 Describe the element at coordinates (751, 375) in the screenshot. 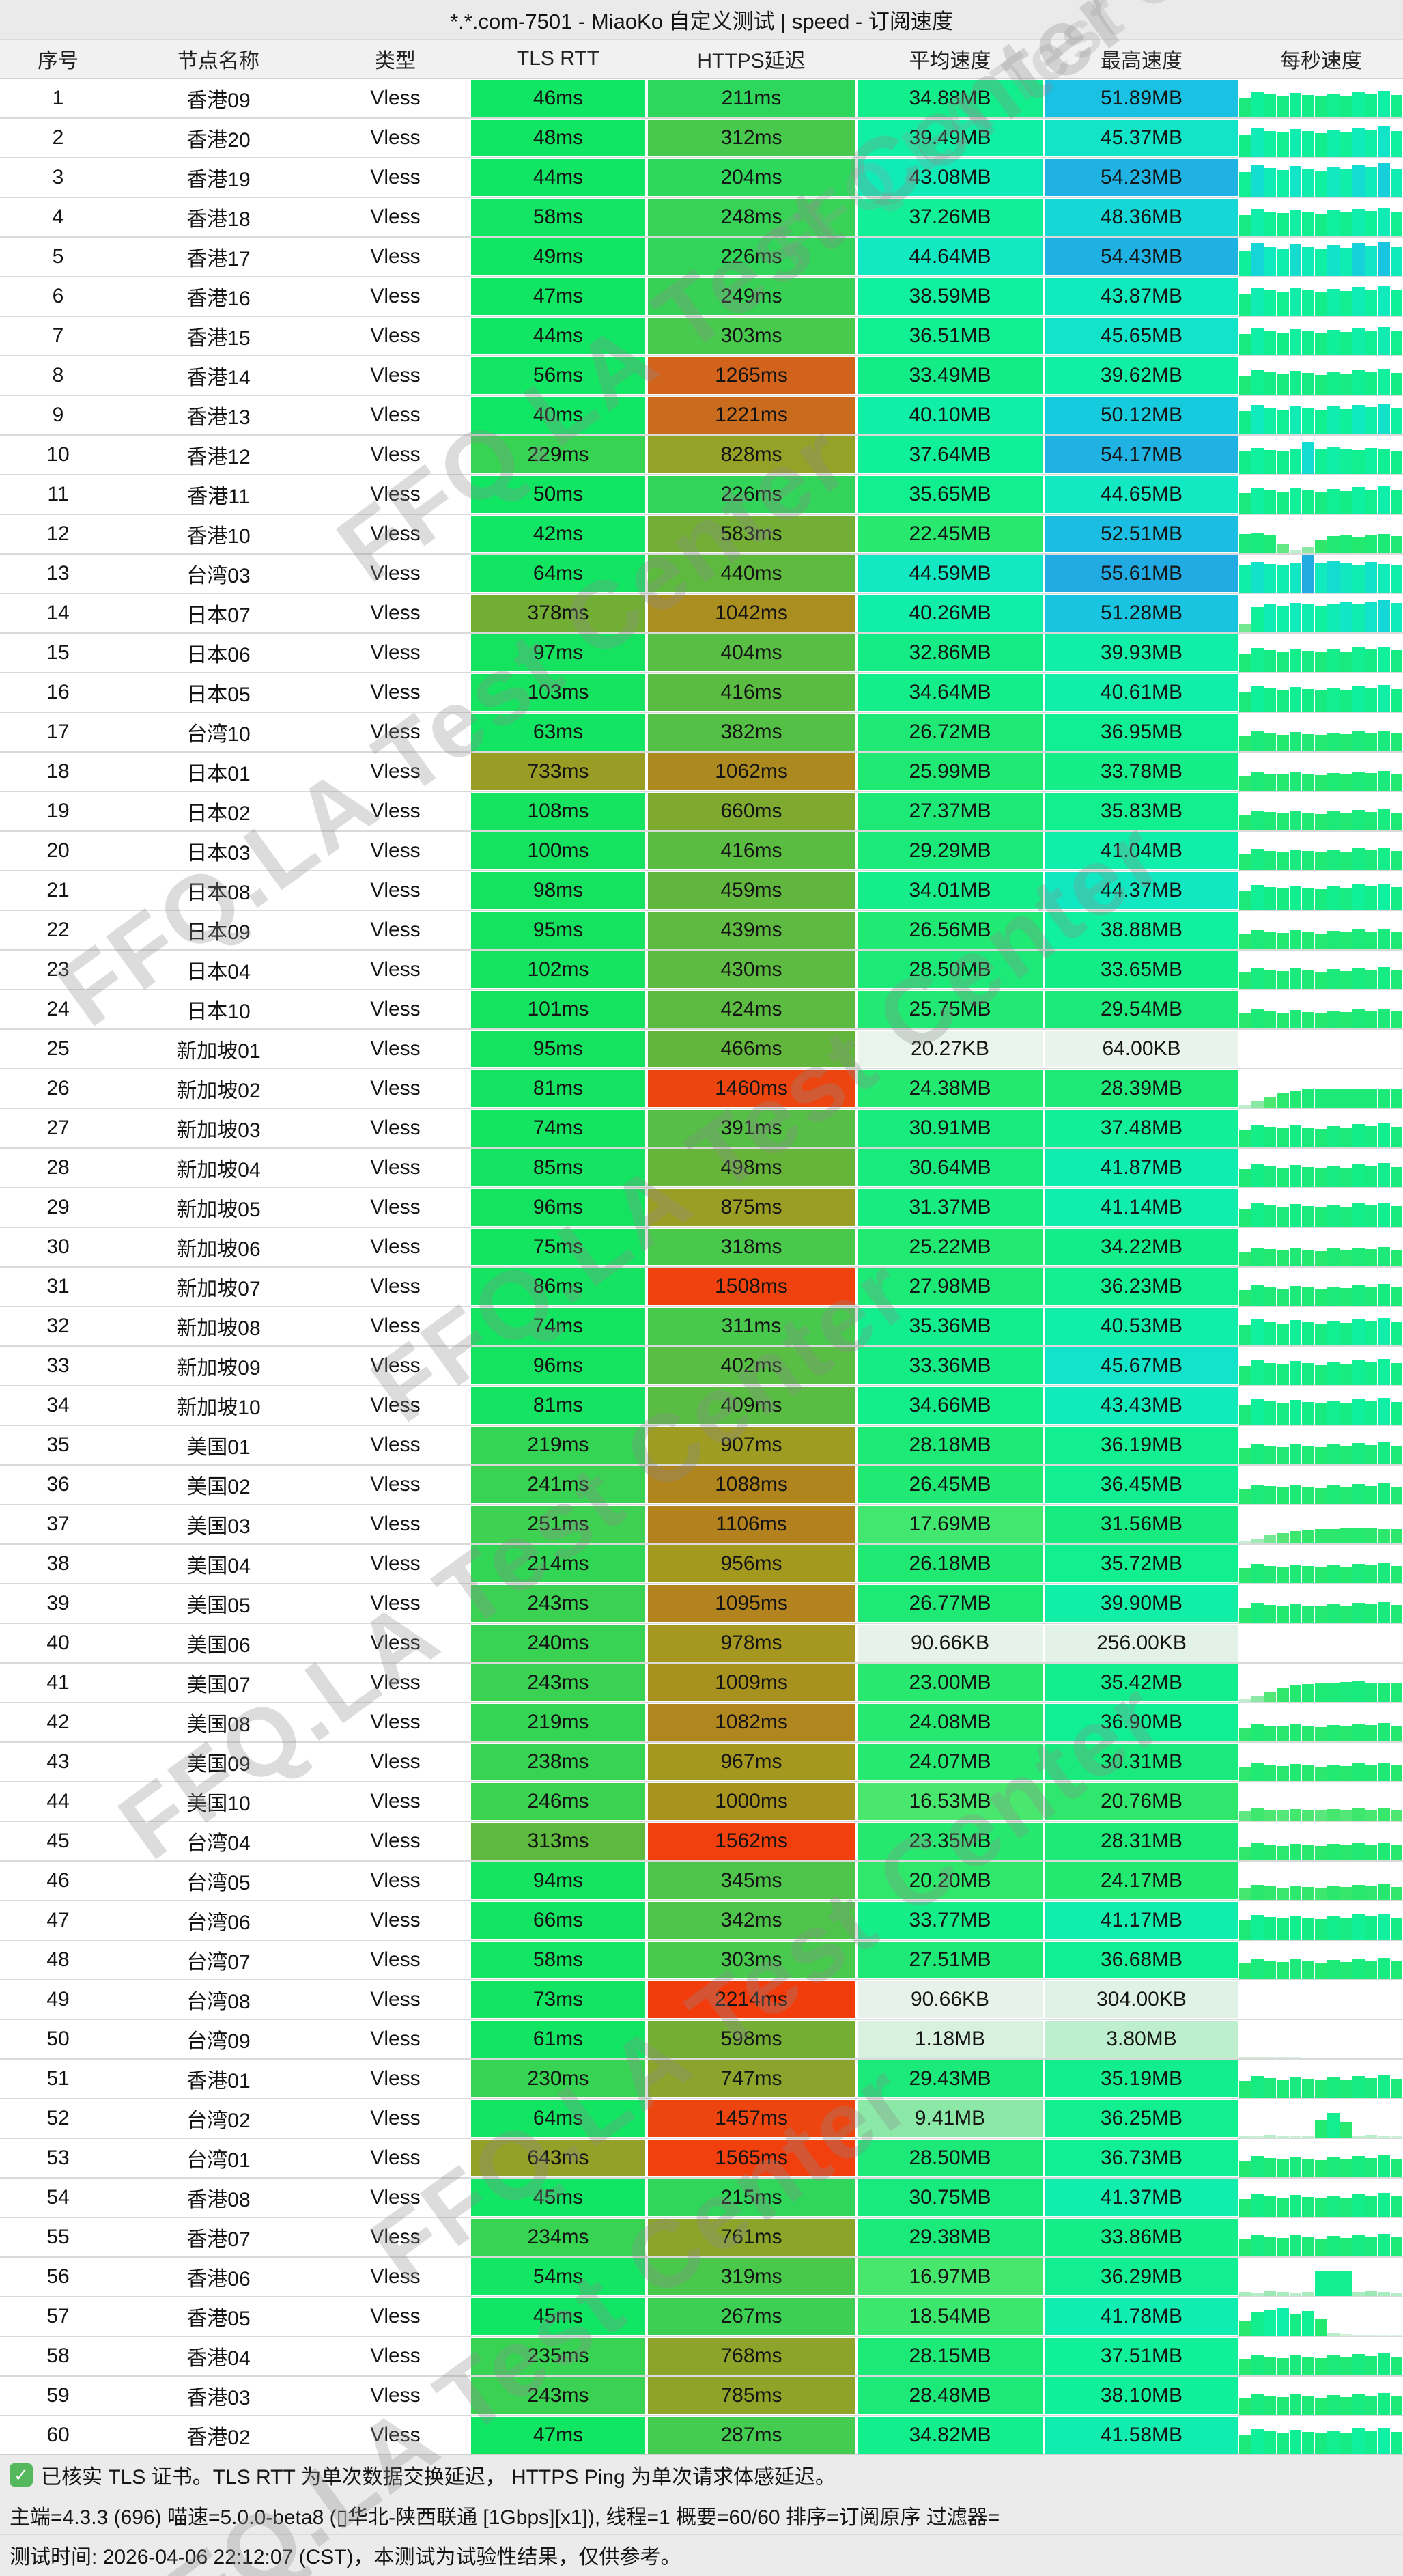

I see `https-ping-value: 1265ms` at that location.